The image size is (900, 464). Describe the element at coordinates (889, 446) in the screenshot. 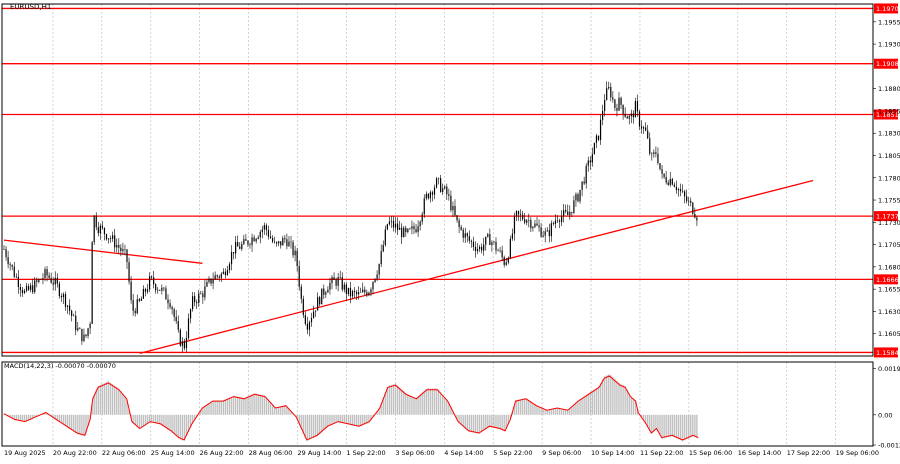

I see `macd-y-tick-label: -0.00126` at that location.